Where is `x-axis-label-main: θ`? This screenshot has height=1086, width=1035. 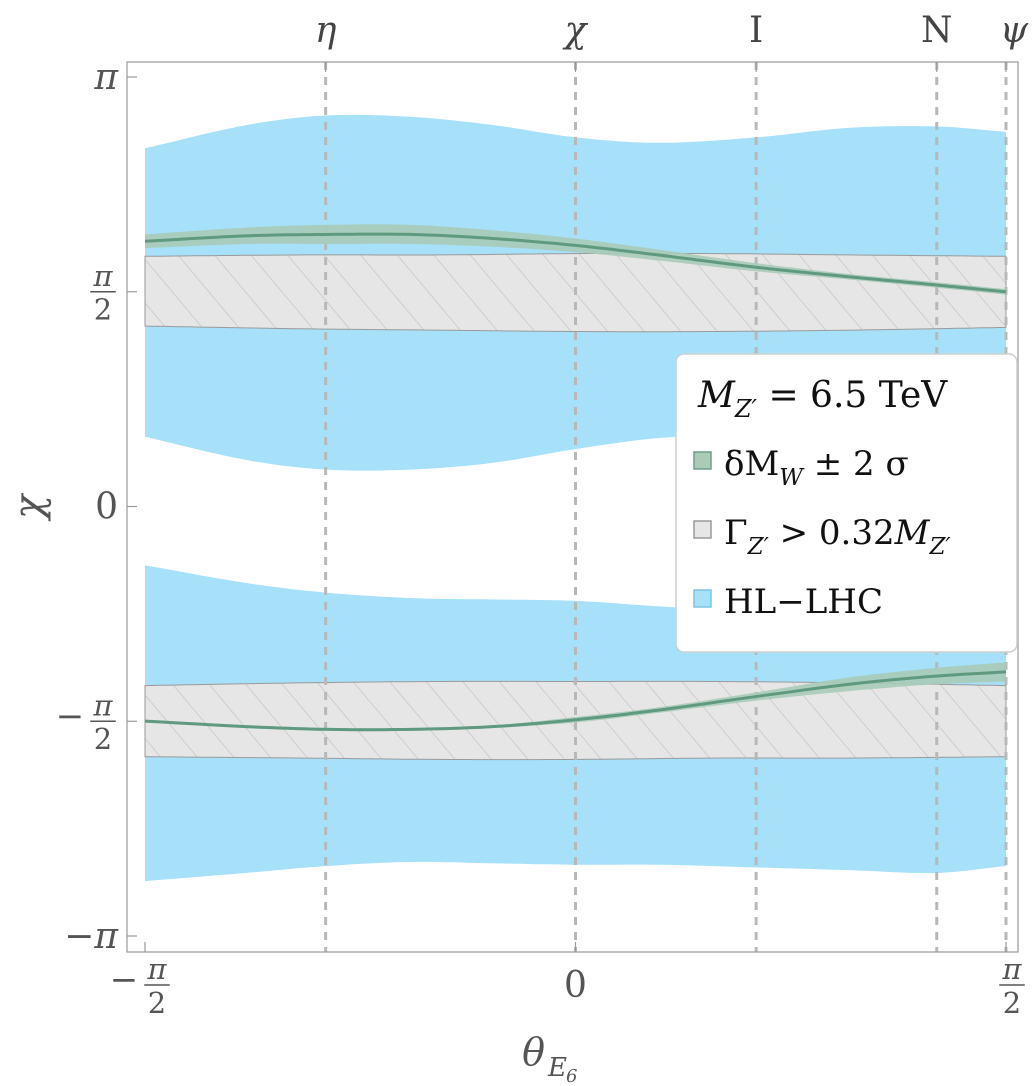
x-axis-label-main: θ is located at coordinates (533, 1052).